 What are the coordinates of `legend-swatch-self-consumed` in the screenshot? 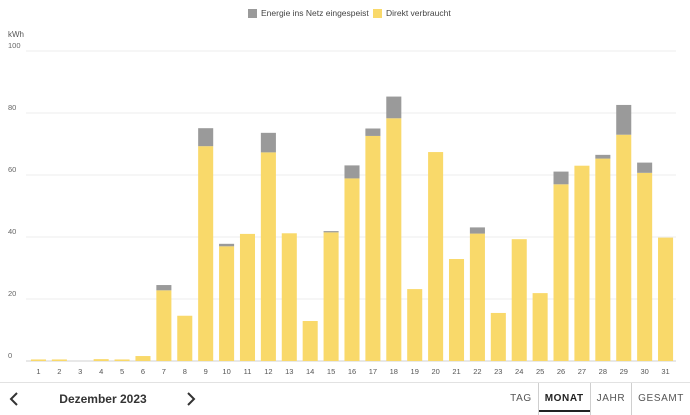 It's located at (377, 13).